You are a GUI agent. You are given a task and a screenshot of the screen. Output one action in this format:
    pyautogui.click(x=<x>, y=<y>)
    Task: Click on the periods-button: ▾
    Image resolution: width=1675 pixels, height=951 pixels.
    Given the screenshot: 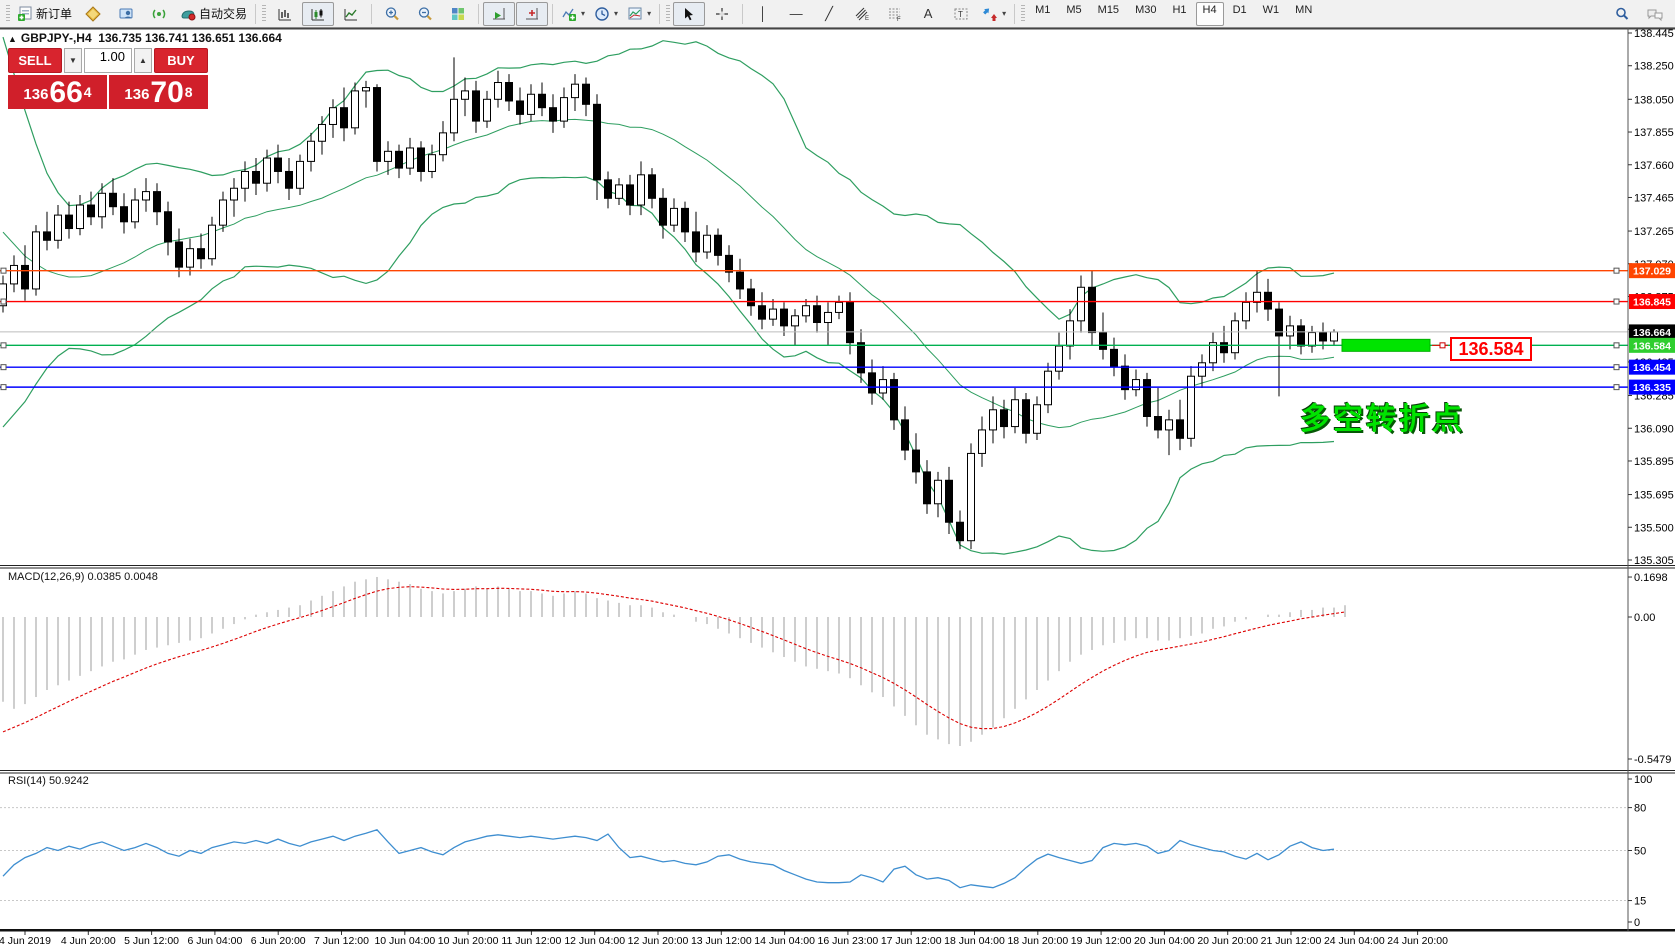 What is the action you would take?
    pyautogui.click(x=606, y=14)
    